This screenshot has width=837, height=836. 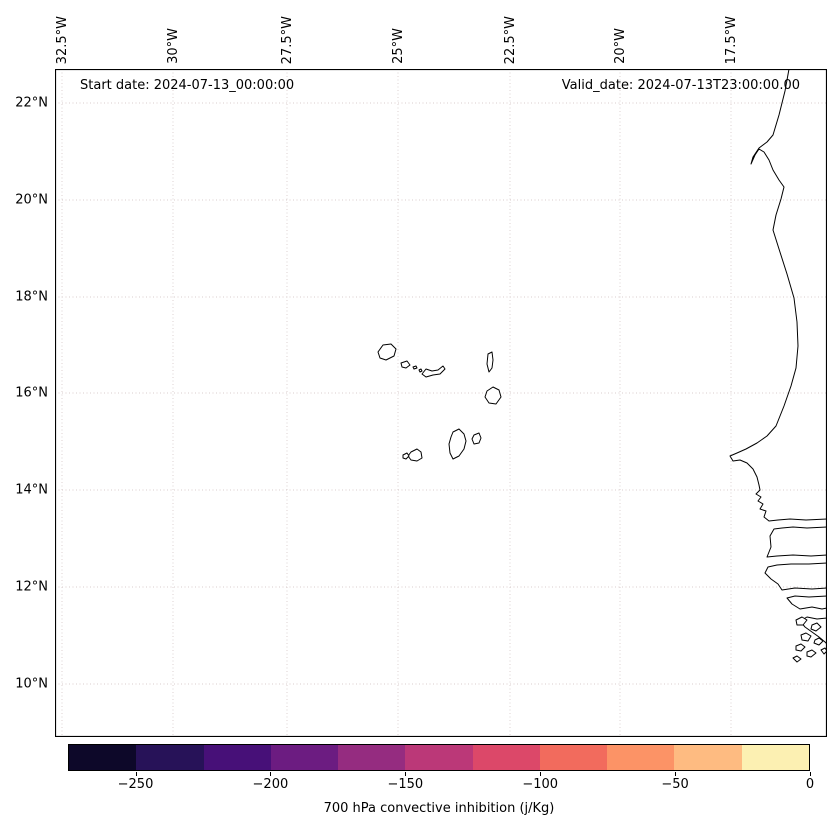 I want to click on colorbar-label: 700 hPa convective inhibition (j/Kg), so click(x=439, y=808).